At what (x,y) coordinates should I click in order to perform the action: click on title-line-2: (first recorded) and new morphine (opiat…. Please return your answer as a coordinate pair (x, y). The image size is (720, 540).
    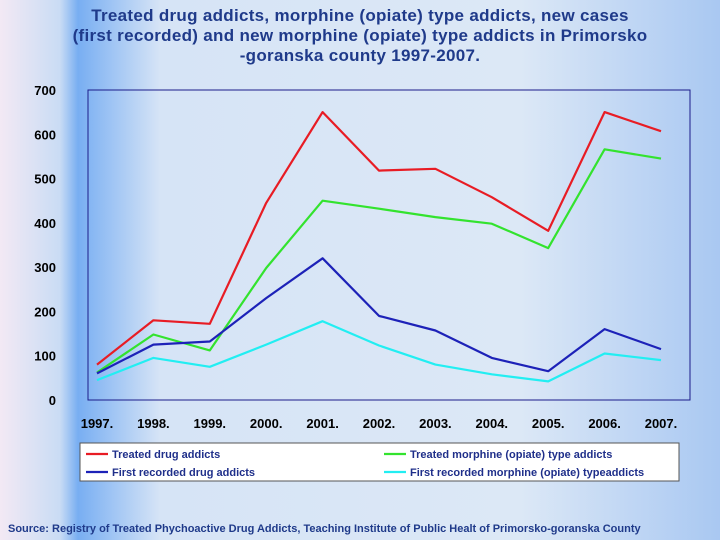
    Looking at the image, I should click on (360, 35).